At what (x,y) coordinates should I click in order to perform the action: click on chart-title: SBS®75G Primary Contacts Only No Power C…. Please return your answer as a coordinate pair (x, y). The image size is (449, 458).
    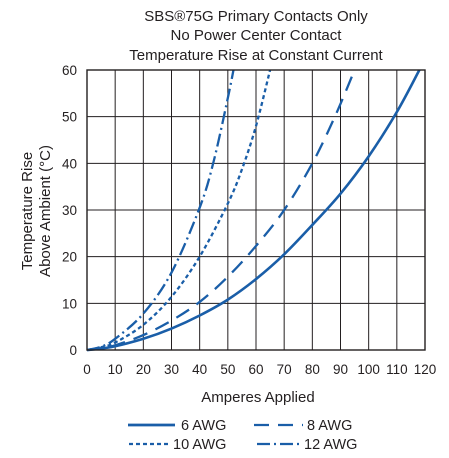
    Looking at the image, I should click on (256, 36).